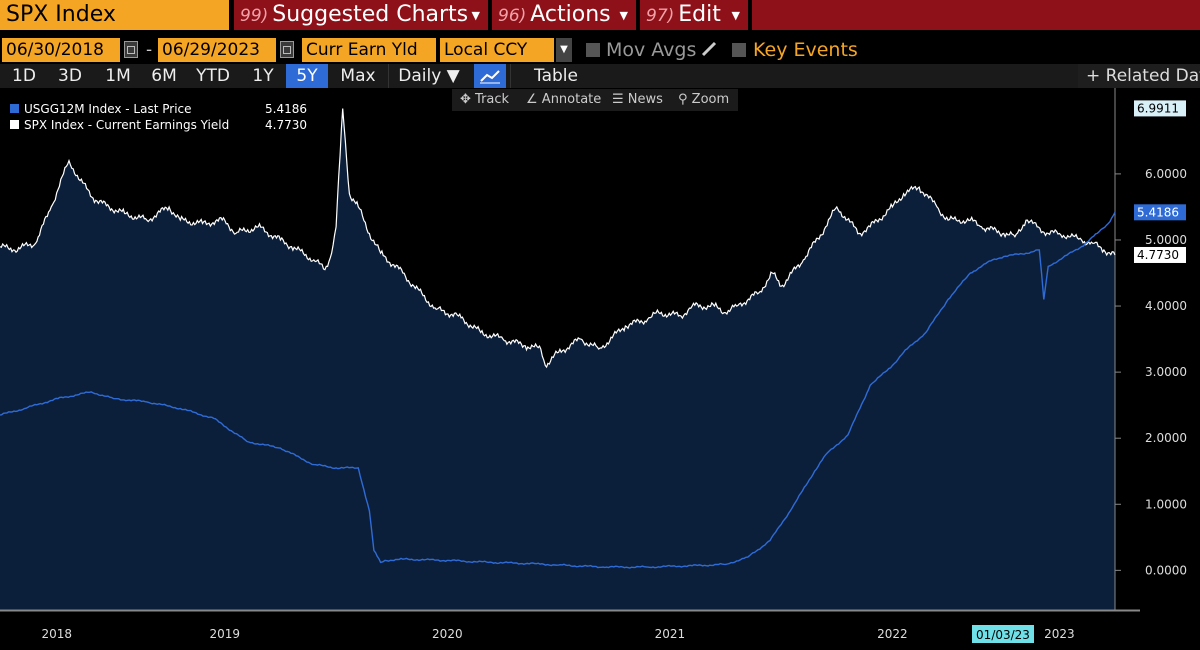  What do you see at coordinates (447, 634) in the screenshot?
I see `x-tick-label: 2020` at bounding box center [447, 634].